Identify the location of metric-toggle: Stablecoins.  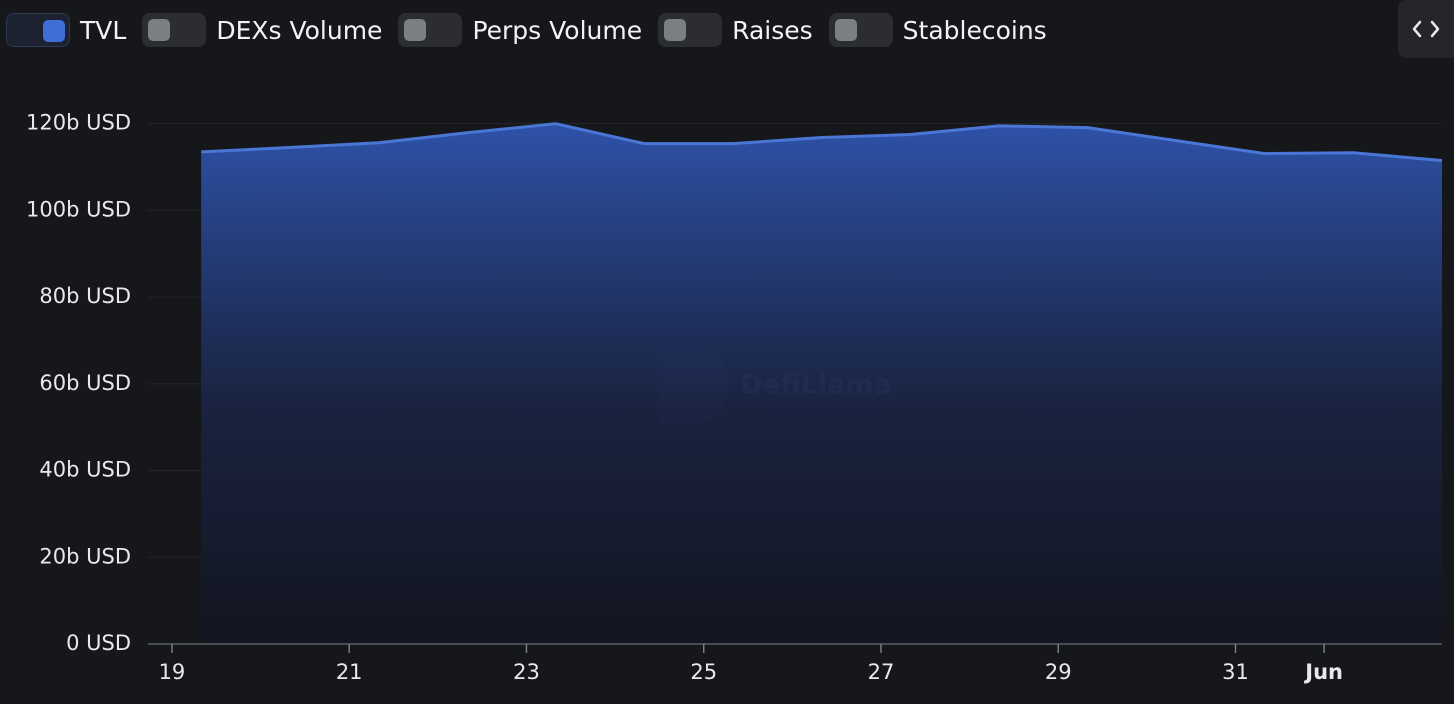
(937, 30).